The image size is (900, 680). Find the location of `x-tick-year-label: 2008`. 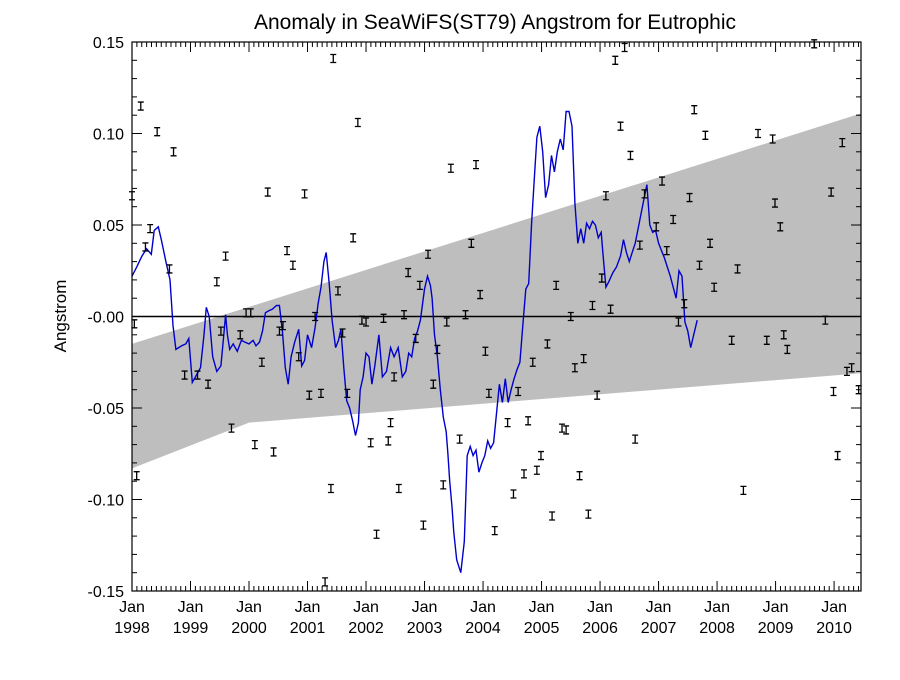

x-tick-year-label: 2008 is located at coordinates (717, 628).